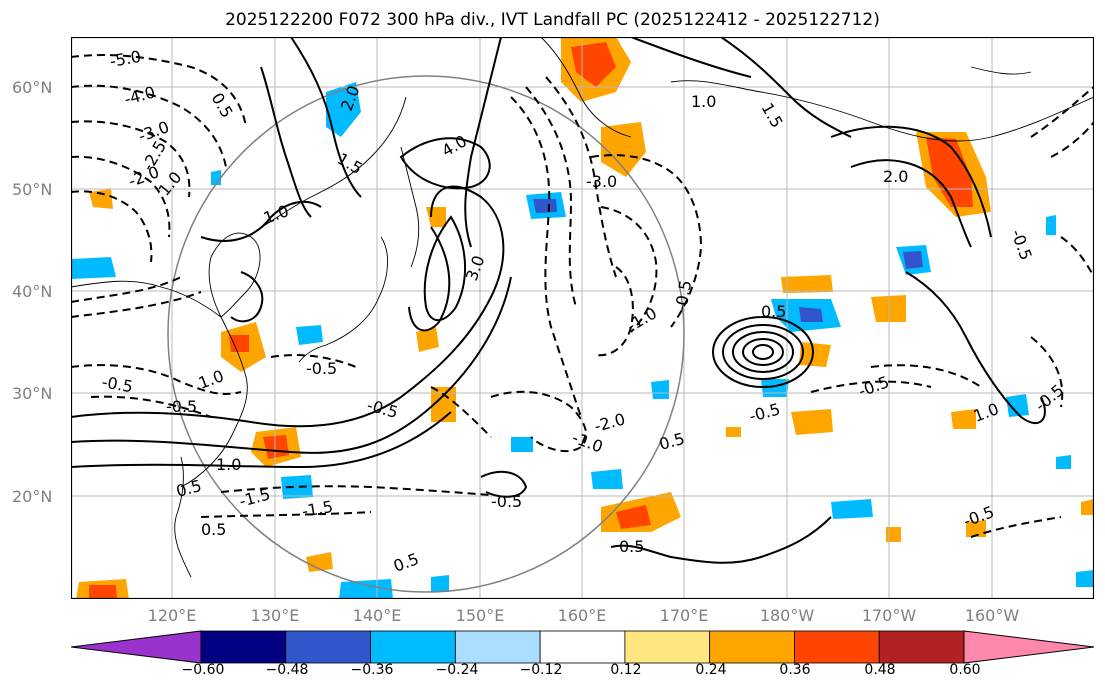  What do you see at coordinates (203, 670) in the screenshot?
I see `colorbar-tick-label: −0.60` at bounding box center [203, 670].